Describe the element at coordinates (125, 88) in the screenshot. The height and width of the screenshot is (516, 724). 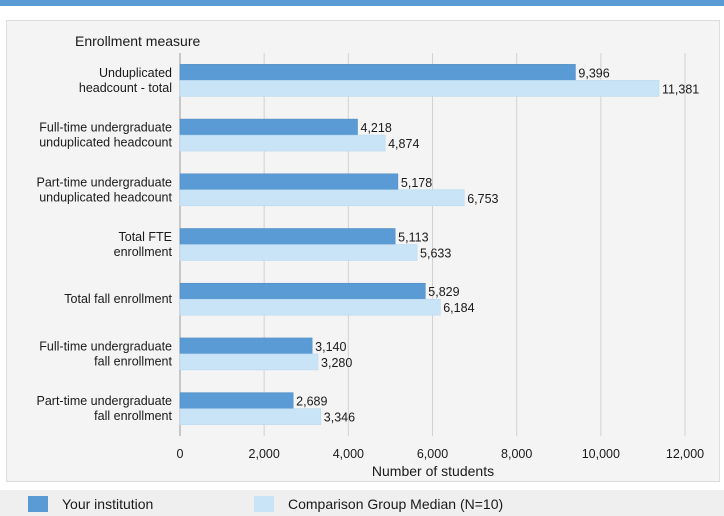
I see `category-label: headcount - total` at that location.